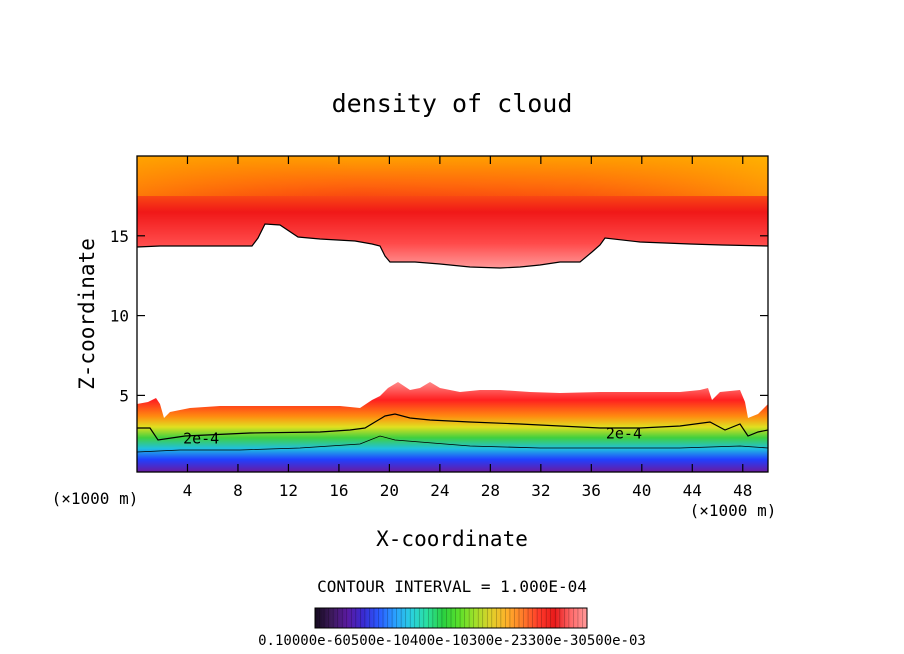 The width and height of the screenshot is (904, 654). Describe the element at coordinates (452, 103) in the screenshot. I see `chart-title: density of cloud` at that location.